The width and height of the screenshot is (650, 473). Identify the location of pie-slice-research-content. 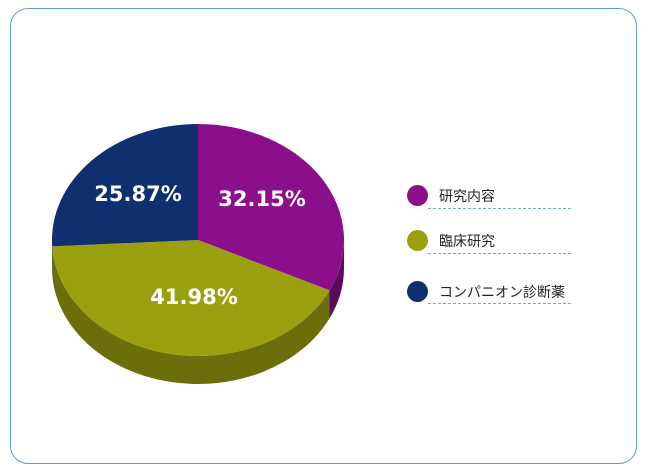
(271, 207).